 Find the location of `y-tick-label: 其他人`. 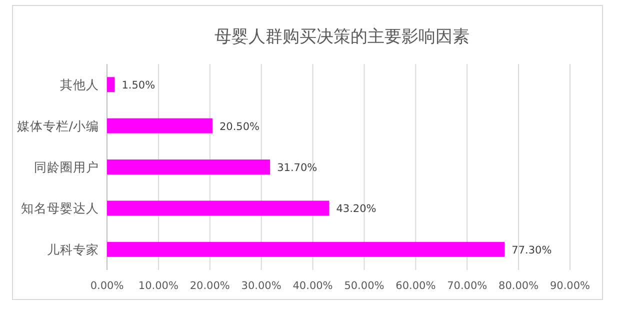

y-tick-label: 其他人 is located at coordinates (79, 84).